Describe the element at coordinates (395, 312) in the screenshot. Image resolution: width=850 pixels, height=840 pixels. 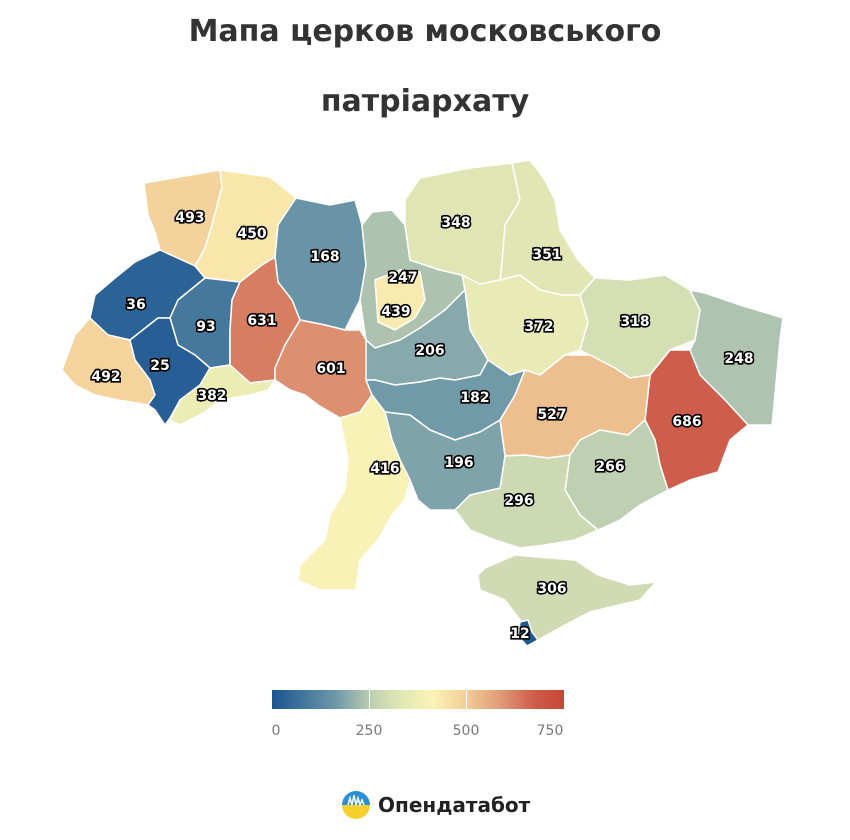
I see `region-value-label-kyiv-city: 439` at that location.